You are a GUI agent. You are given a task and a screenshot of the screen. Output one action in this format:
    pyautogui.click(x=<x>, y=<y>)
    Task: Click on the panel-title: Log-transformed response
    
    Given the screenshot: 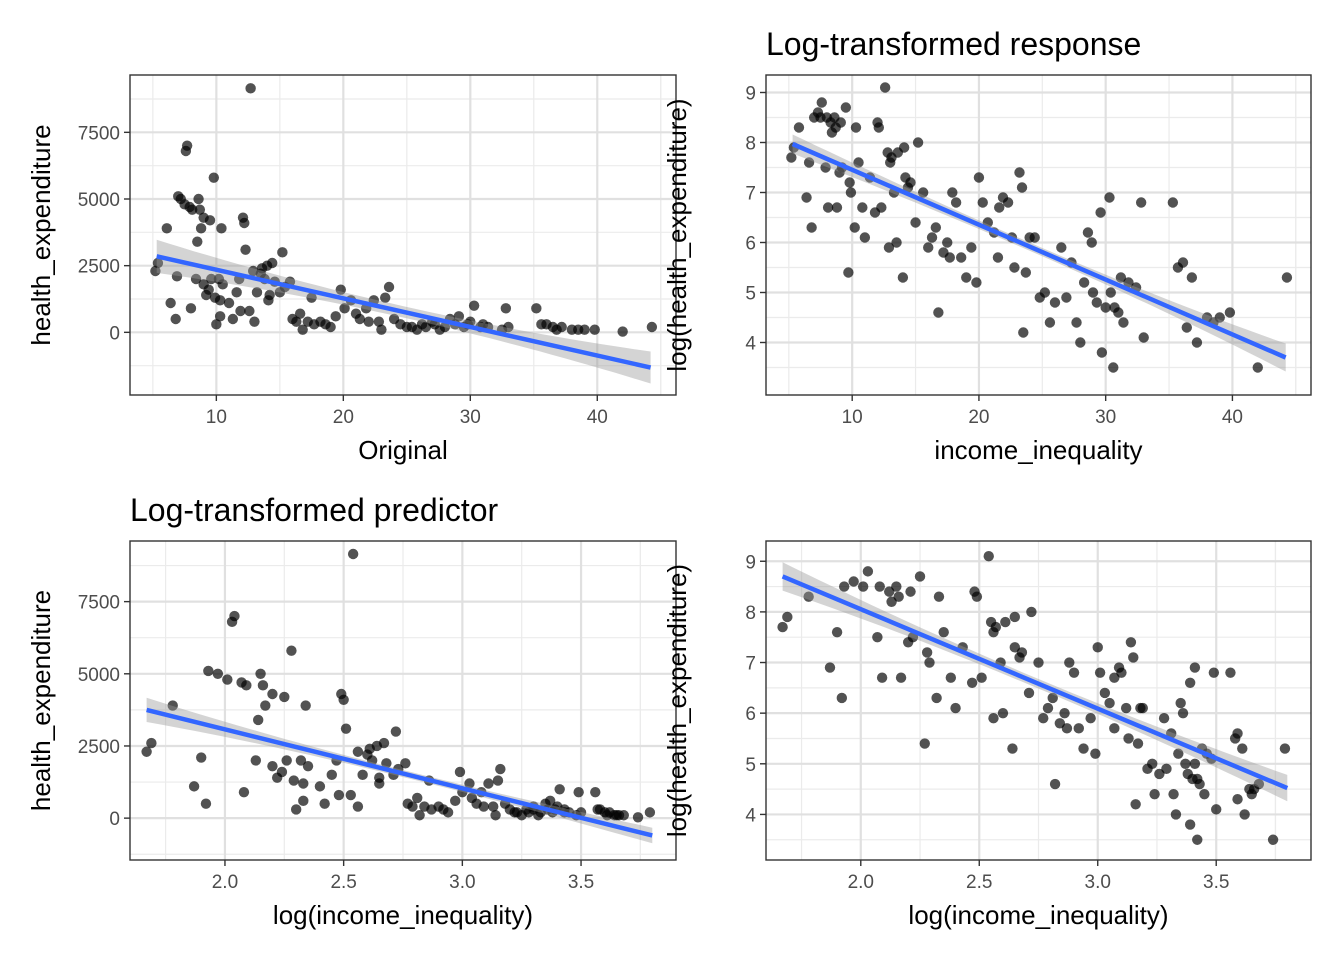 What is the action you would take?
    pyautogui.click(x=953, y=44)
    